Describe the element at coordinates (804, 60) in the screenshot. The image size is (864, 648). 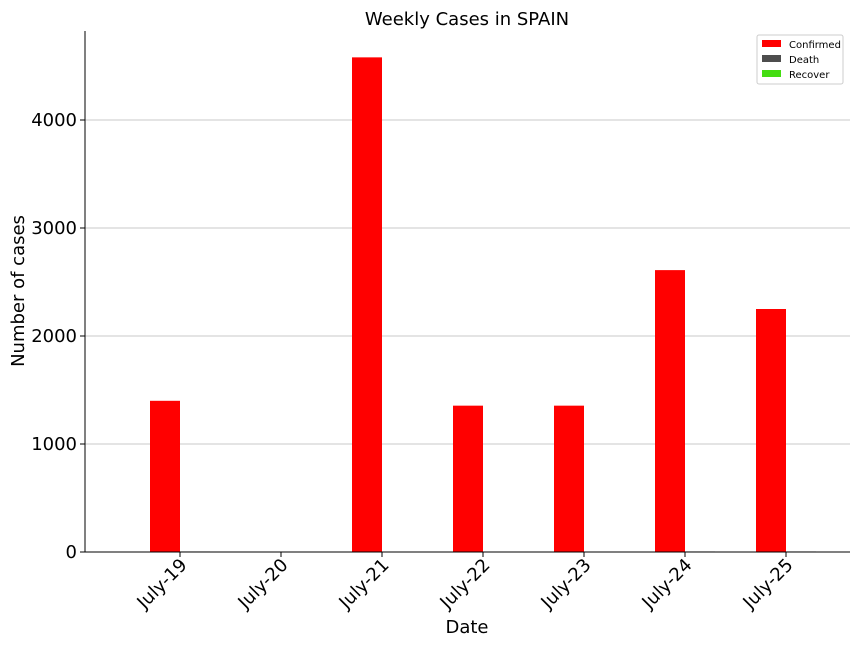
I see `legend-label-death: Death` at that location.